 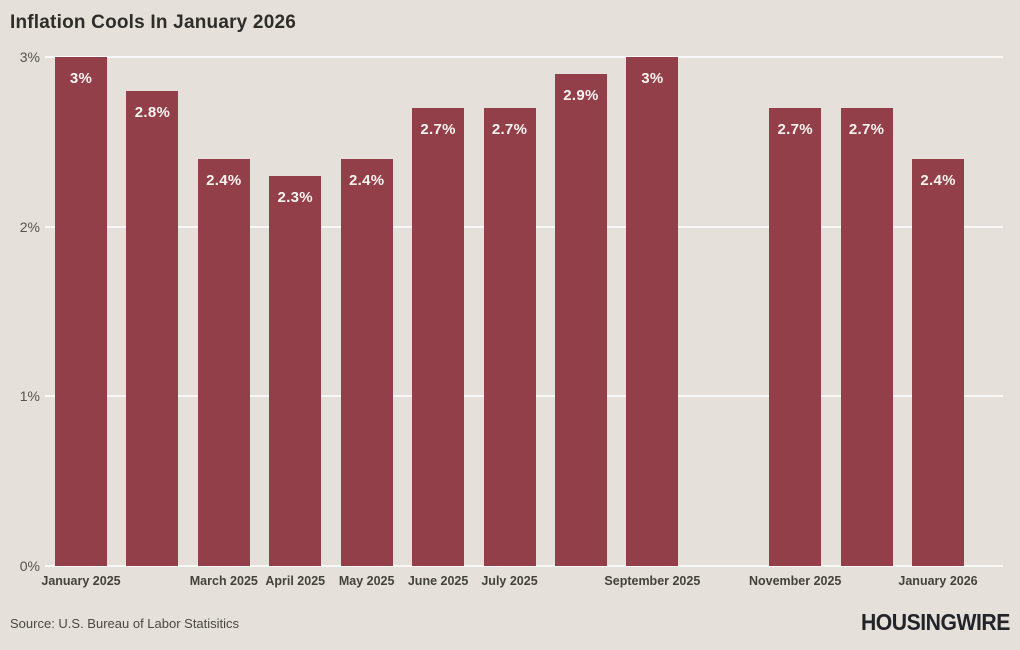 I want to click on y-axis-tick-label: 2%, so click(x=29, y=226).